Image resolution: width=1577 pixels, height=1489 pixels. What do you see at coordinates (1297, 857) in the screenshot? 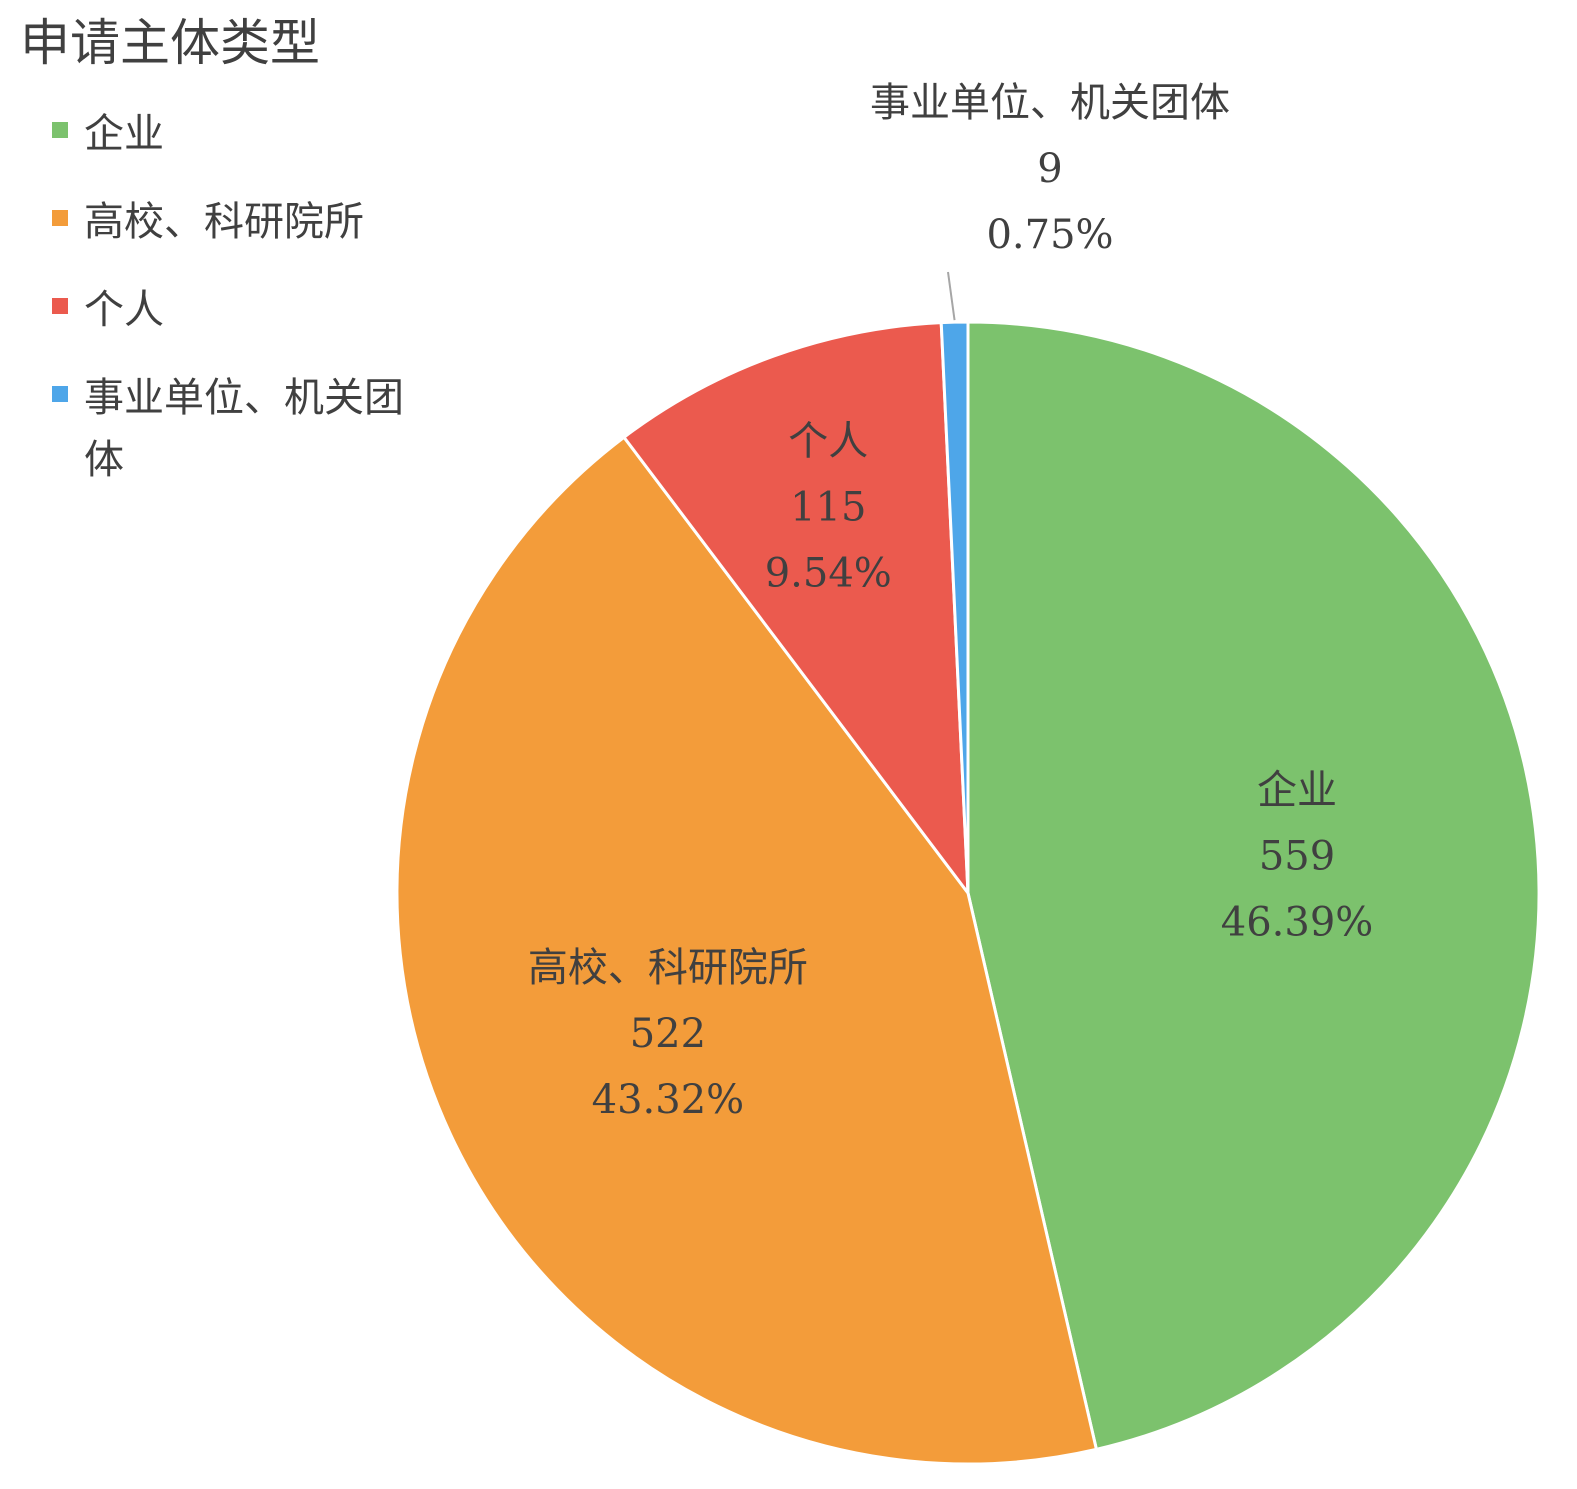
I see `data-label-value-0: 559` at bounding box center [1297, 857].